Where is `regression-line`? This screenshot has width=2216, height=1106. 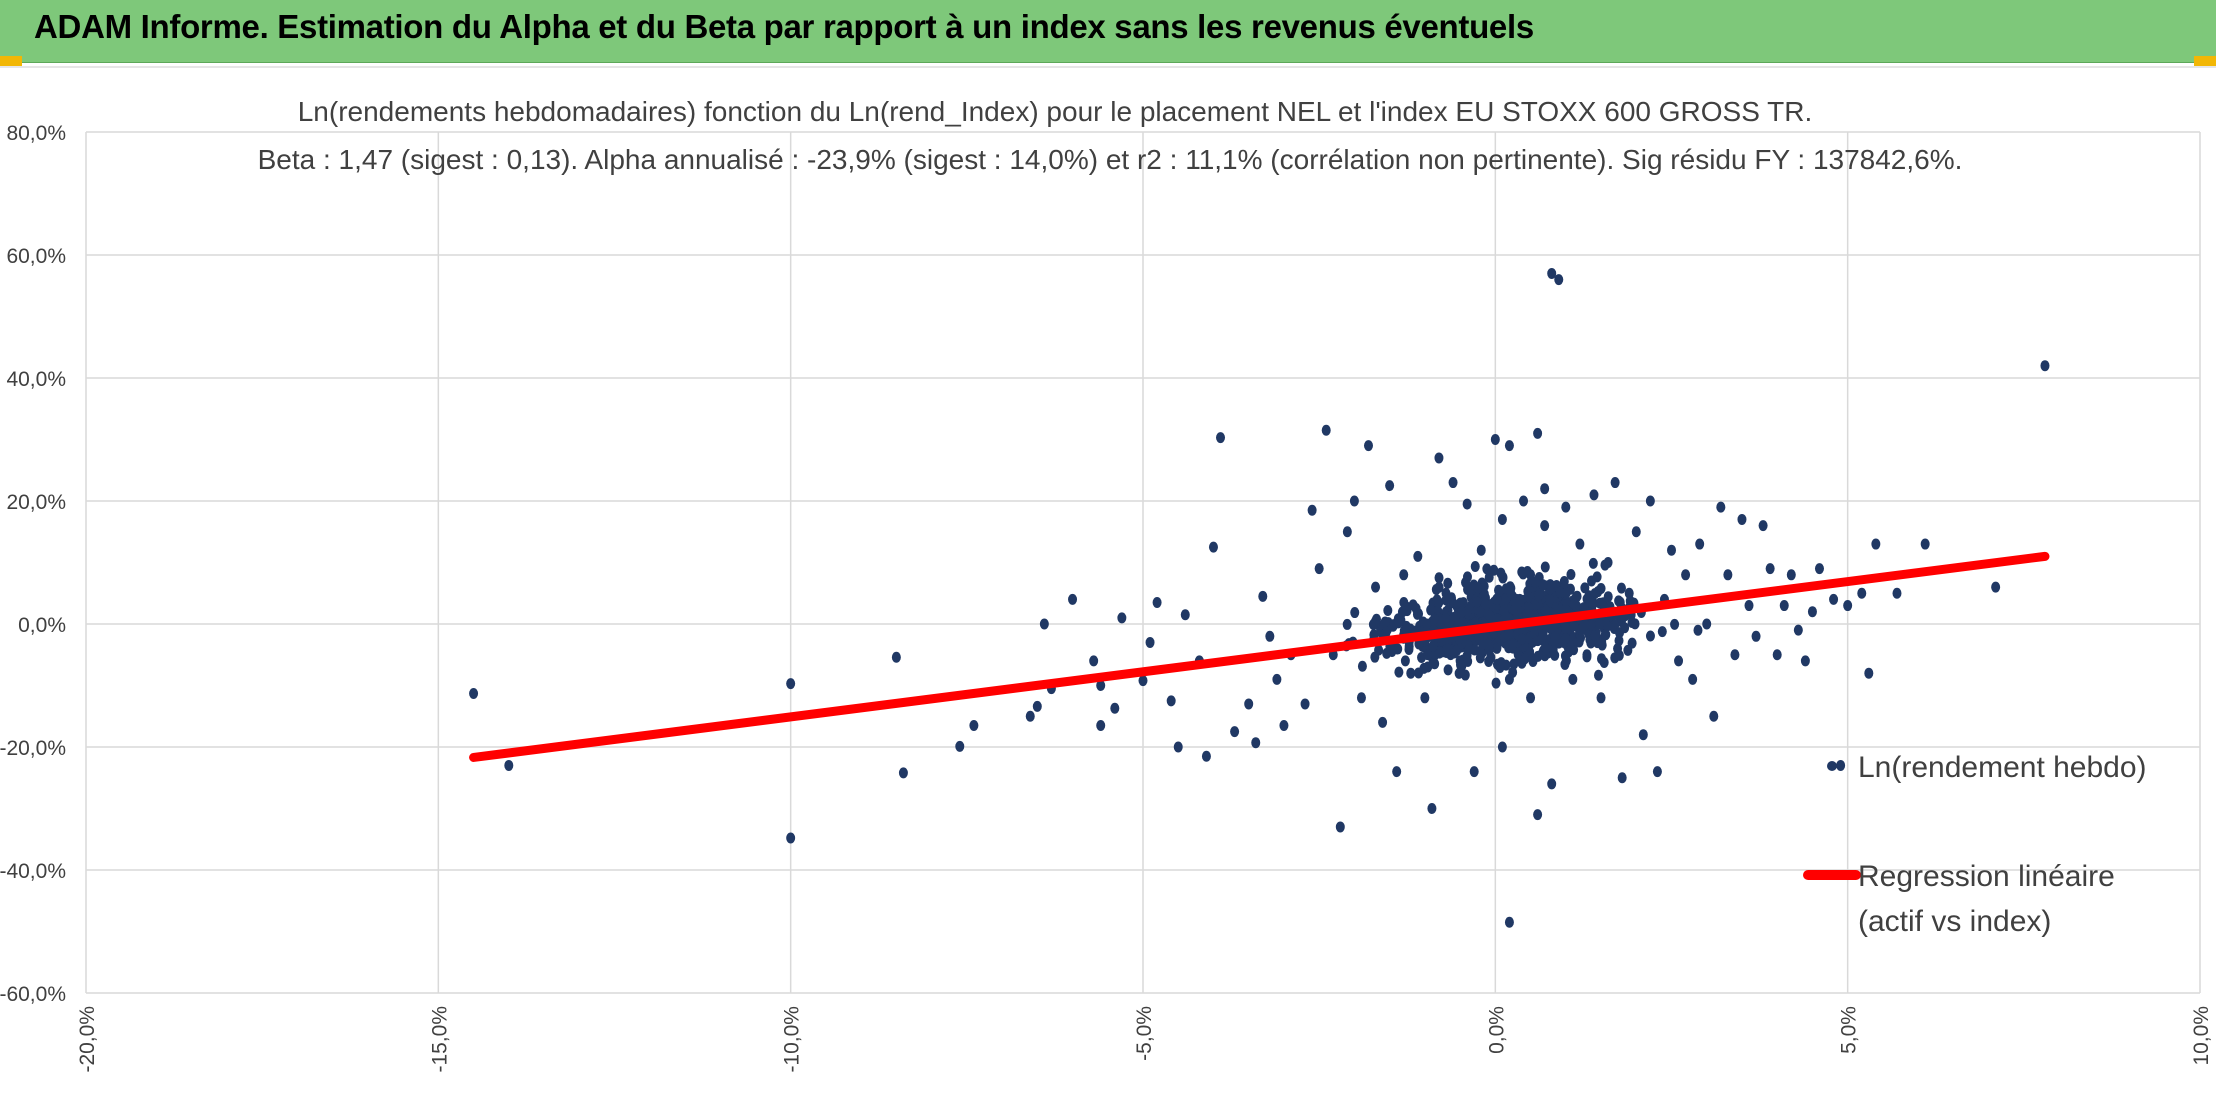
regression-line is located at coordinates (1259, 656).